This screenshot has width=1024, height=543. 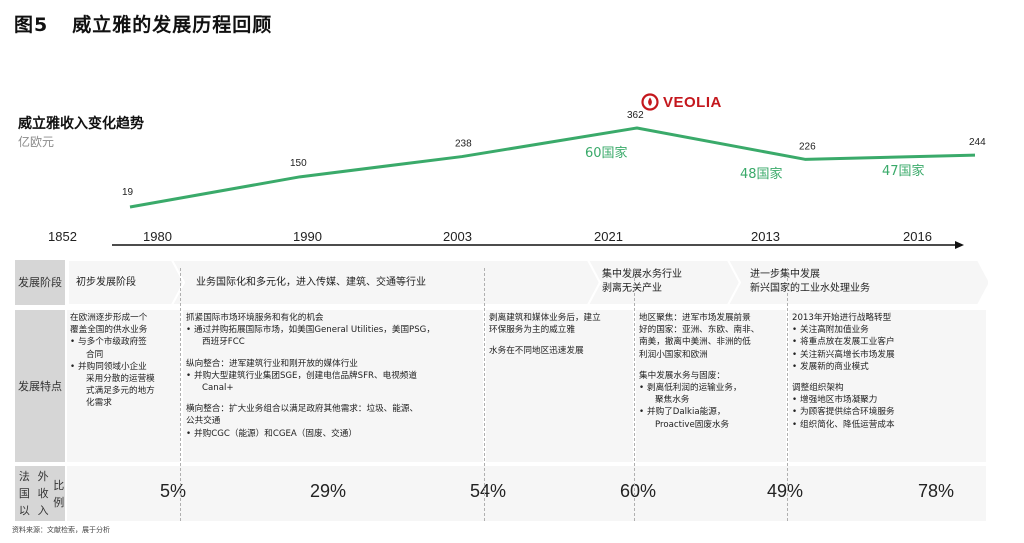 I want to click on stage-label-line: 剥离无关产业, so click(x=632, y=288).